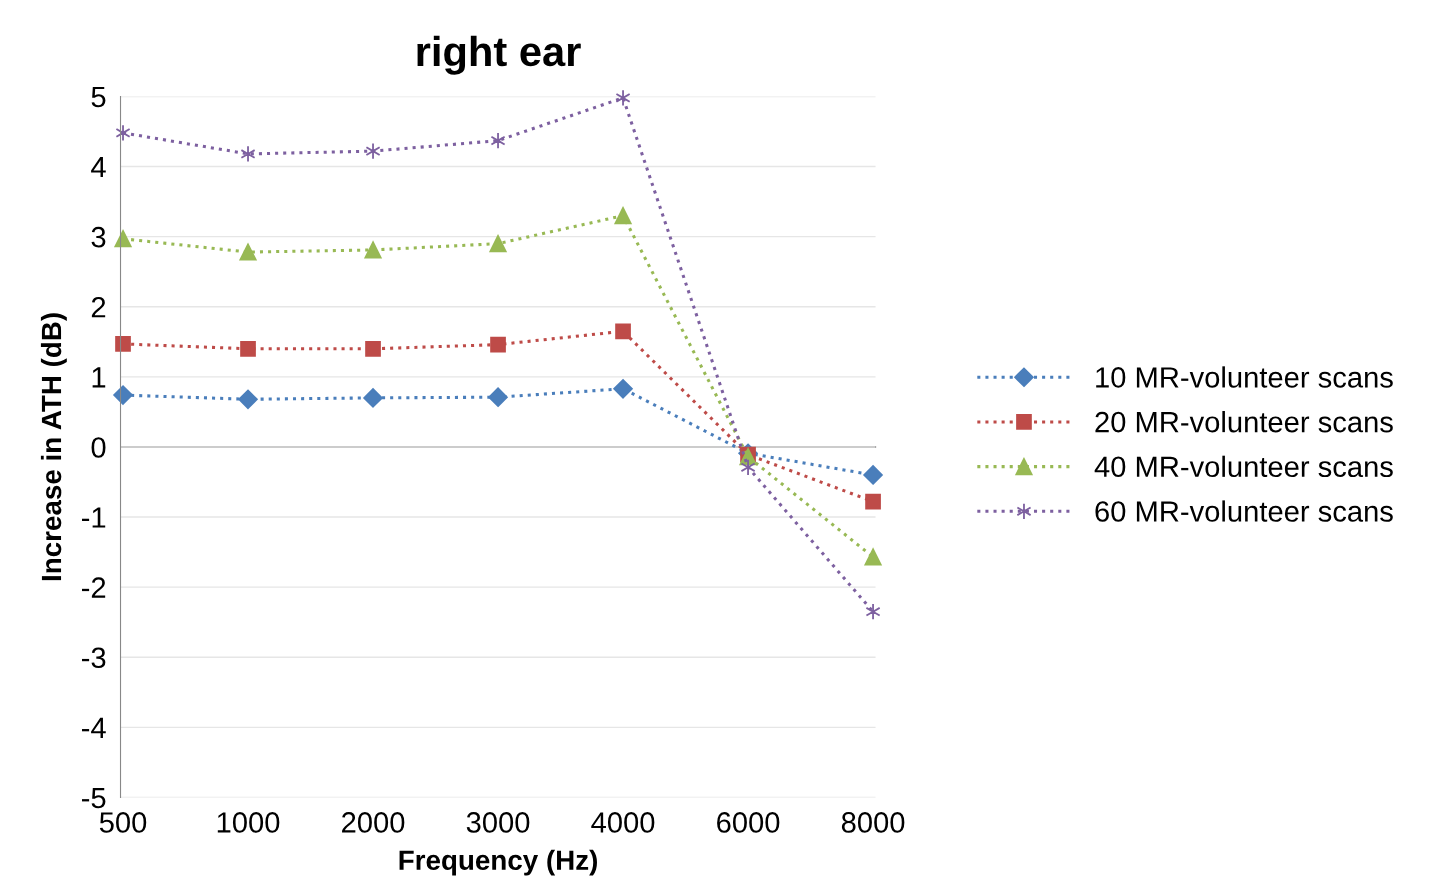  What do you see at coordinates (623, 822) in the screenshot?
I see `x-tick-label: 4000` at bounding box center [623, 822].